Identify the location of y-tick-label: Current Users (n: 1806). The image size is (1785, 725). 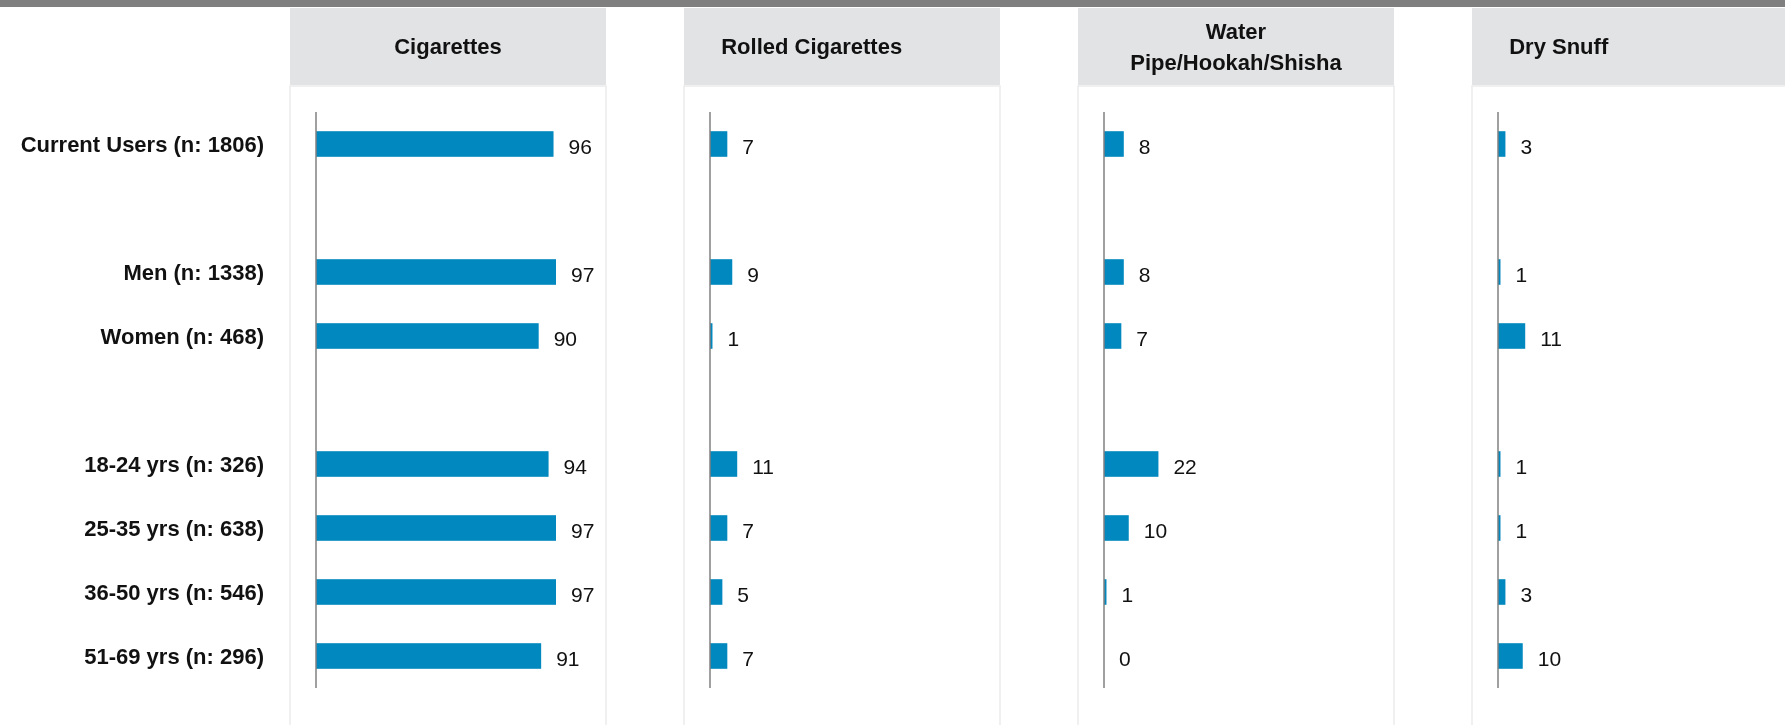
(142, 144).